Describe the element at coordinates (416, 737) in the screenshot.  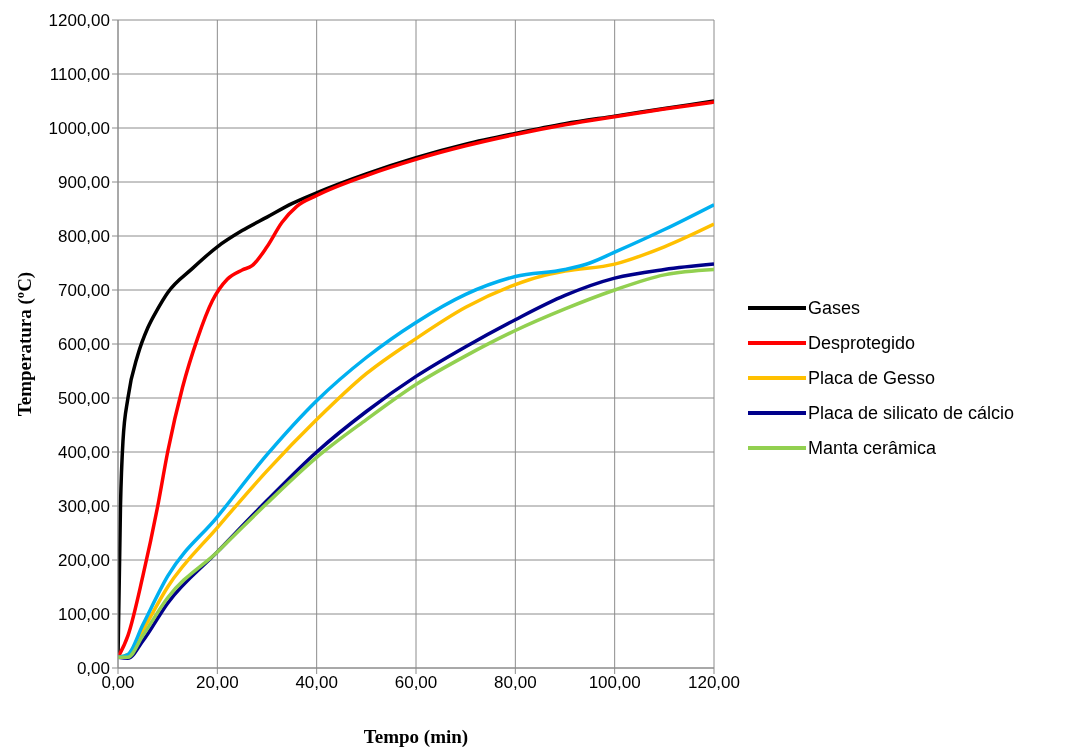
I see `x-axis-title: Tempo (min)` at that location.